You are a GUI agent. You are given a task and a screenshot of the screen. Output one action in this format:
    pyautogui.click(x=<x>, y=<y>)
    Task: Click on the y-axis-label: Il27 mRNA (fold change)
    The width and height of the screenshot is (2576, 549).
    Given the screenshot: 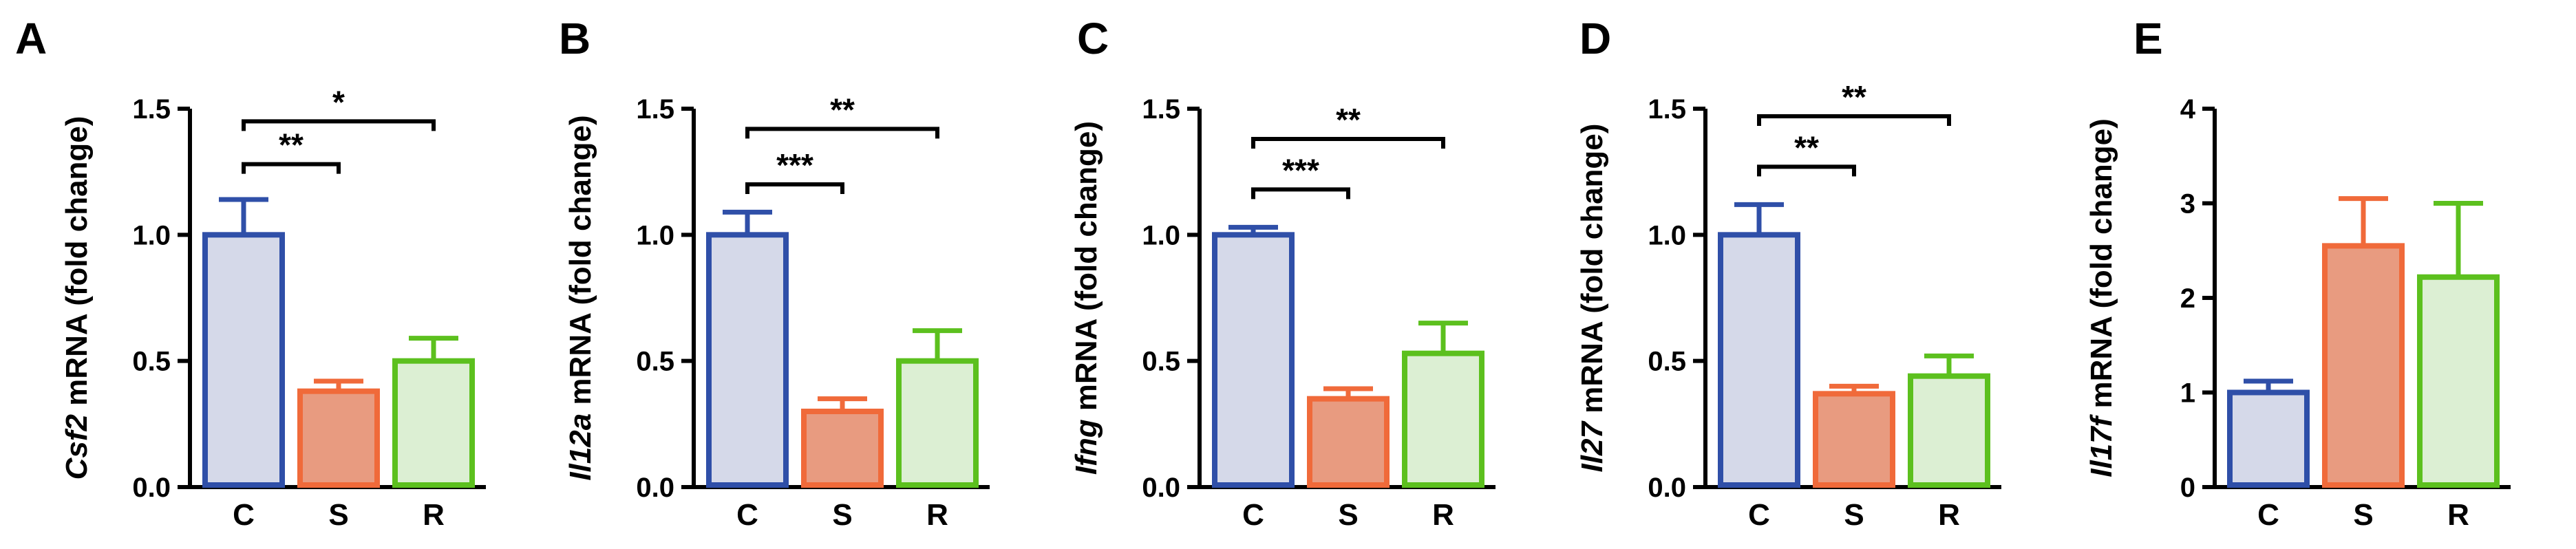 What is the action you would take?
    pyautogui.click(x=1592, y=298)
    